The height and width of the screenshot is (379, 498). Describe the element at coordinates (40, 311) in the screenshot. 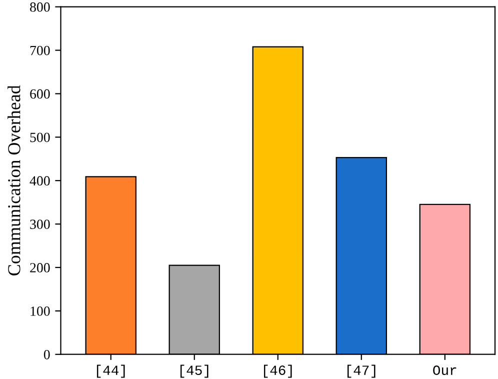

I see `y-tick-label: 100` at that location.